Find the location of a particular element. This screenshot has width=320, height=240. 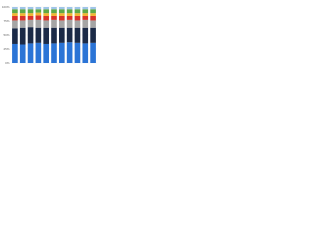

y-tick-label: 100% is located at coordinates (6, 7).